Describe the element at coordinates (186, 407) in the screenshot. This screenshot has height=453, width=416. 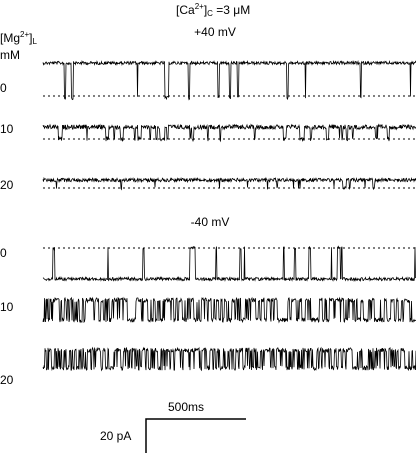
I see `time-scale-label: 500ms` at that location.